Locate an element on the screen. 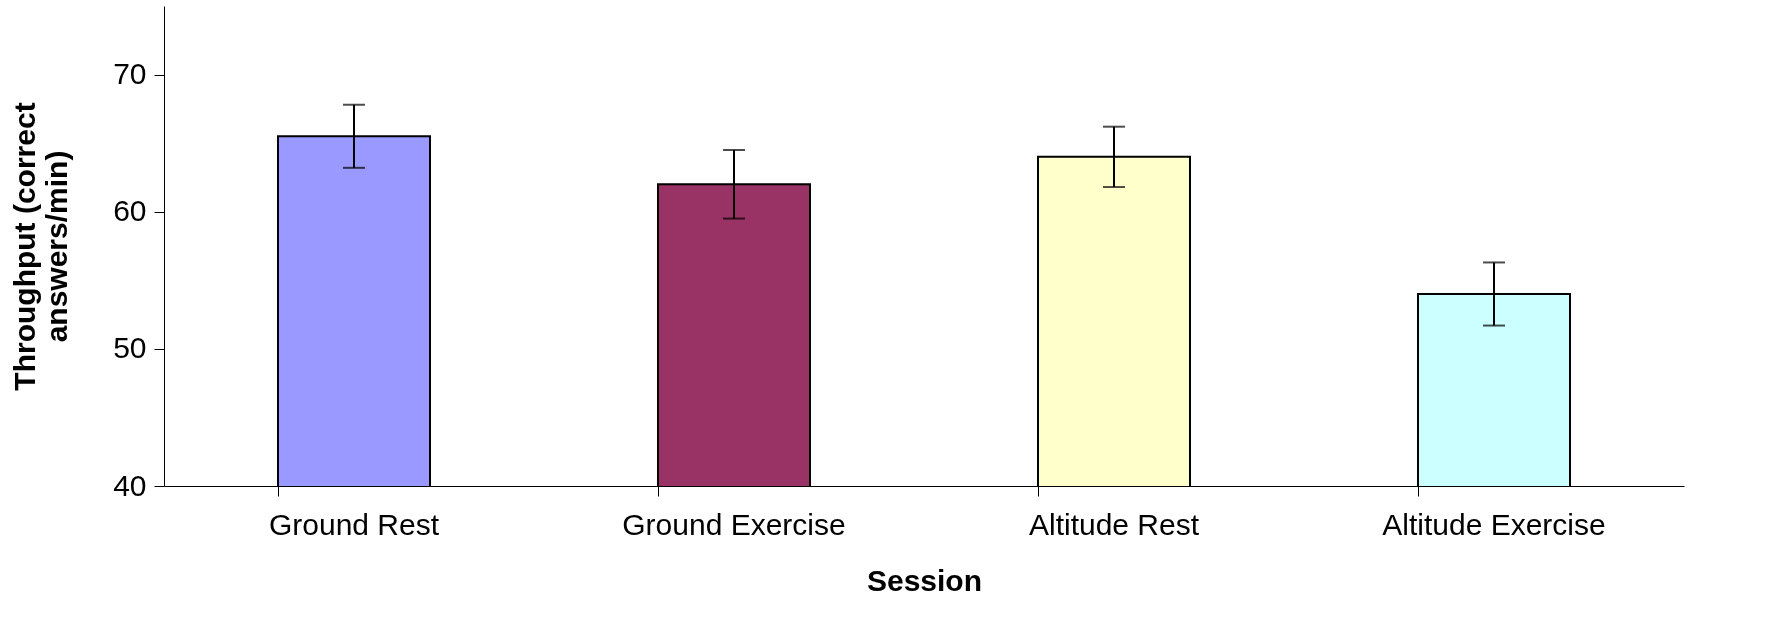 This screenshot has height=637, width=1773. y-tick-label: 70 is located at coordinates (130, 74).